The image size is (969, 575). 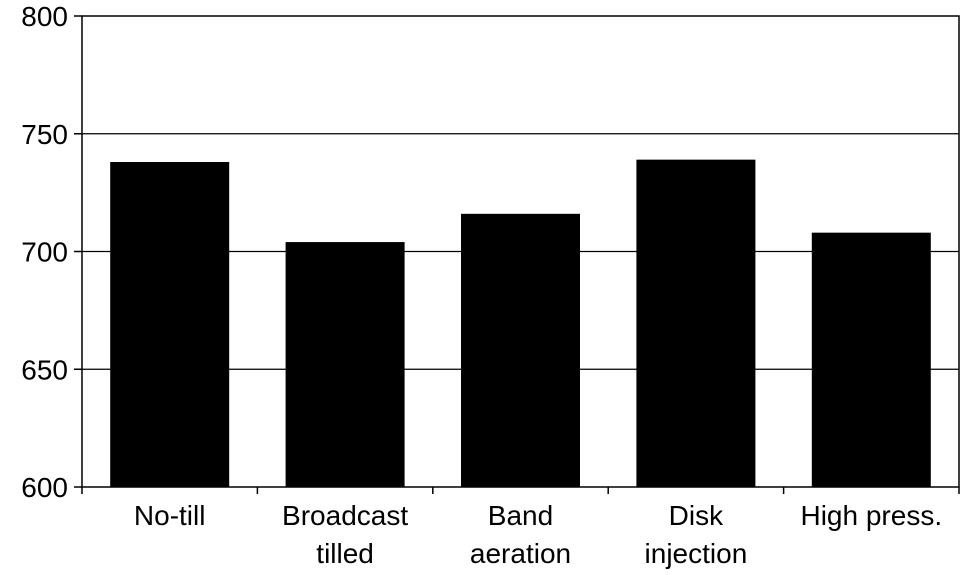 What do you see at coordinates (520, 490) in the screenshot?
I see `x-axis-ticks` at bounding box center [520, 490].